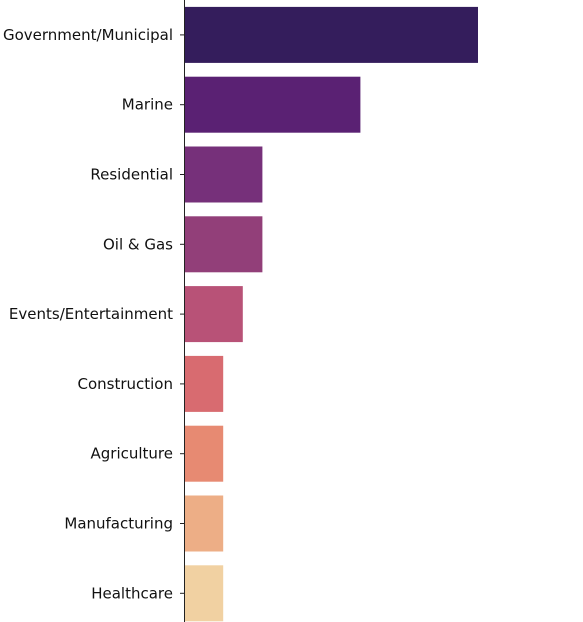 This screenshot has height=622, width=583. What do you see at coordinates (131, 175) in the screenshot?
I see `category-label: Residential` at bounding box center [131, 175].